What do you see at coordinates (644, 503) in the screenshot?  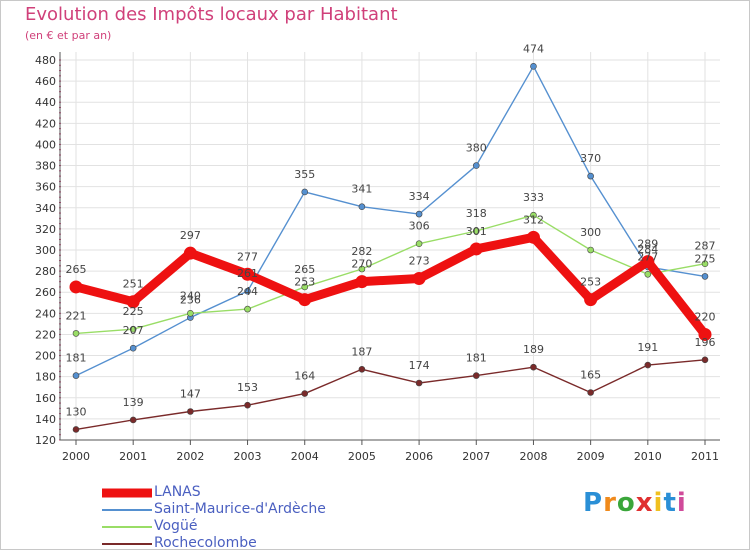 I see `logo-letter: x` at bounding box center [644, 503].